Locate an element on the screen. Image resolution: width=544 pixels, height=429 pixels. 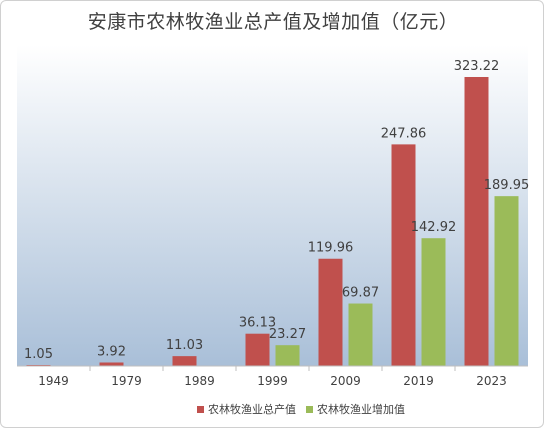
data-label-total-output: 247.86 is located at coordinates (404, 133).